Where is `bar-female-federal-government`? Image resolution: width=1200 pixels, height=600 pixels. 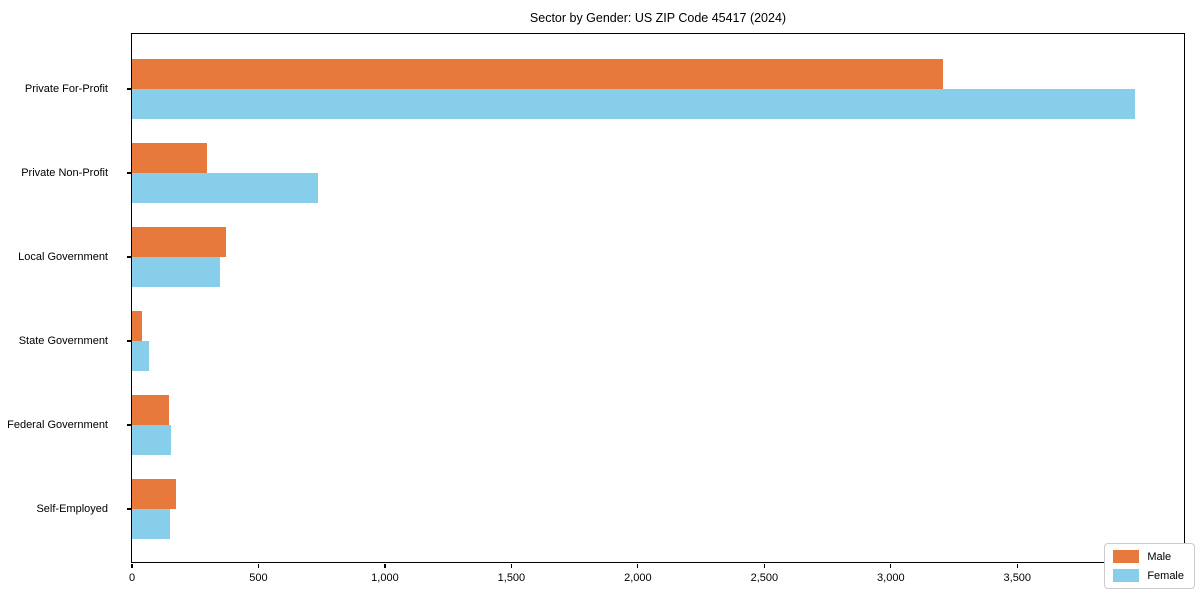 bar-female-federal-government is located at coordinates (152, 440).